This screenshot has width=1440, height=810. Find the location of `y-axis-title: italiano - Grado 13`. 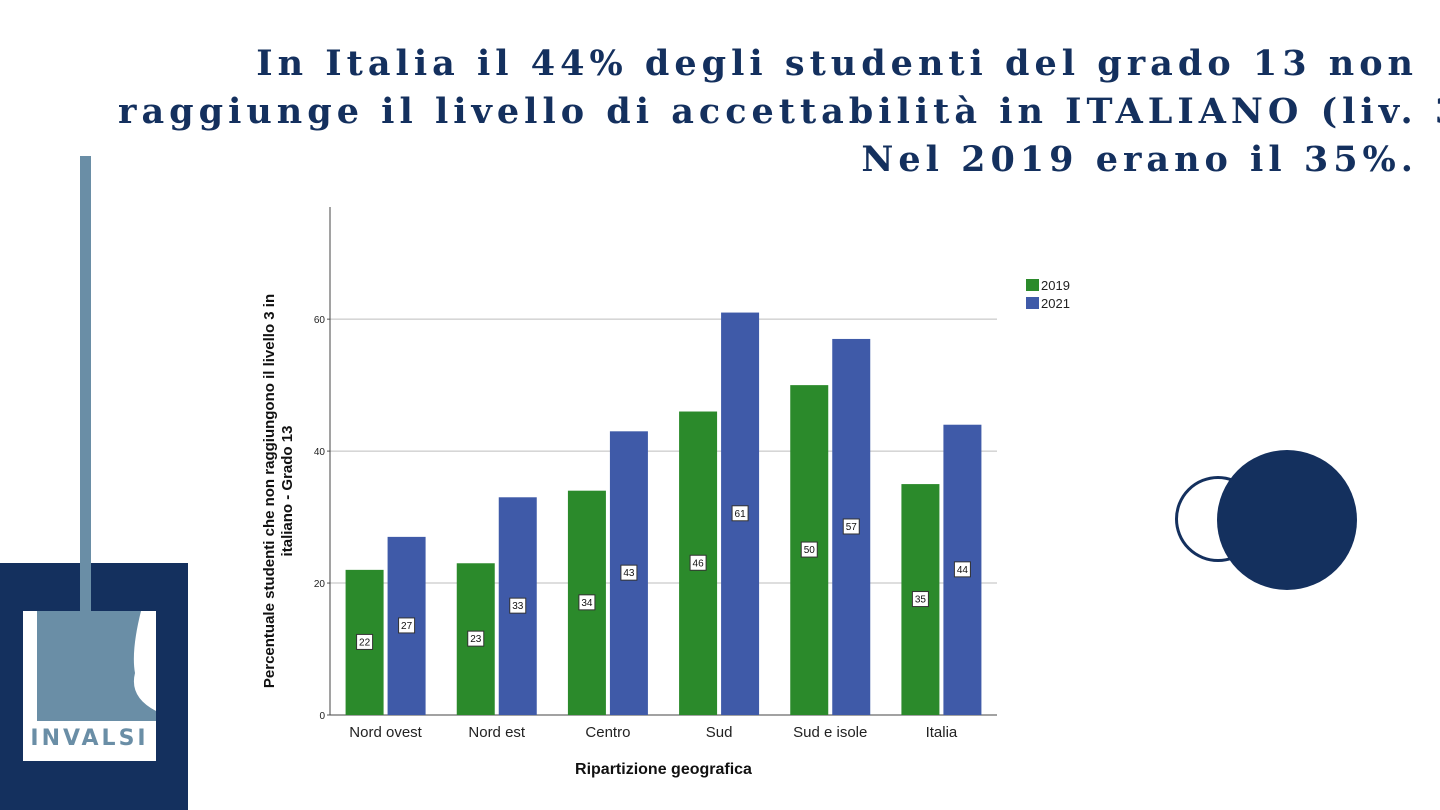

y-axis-title: italiano - Grado 13 is located at coordinates (287, 491).